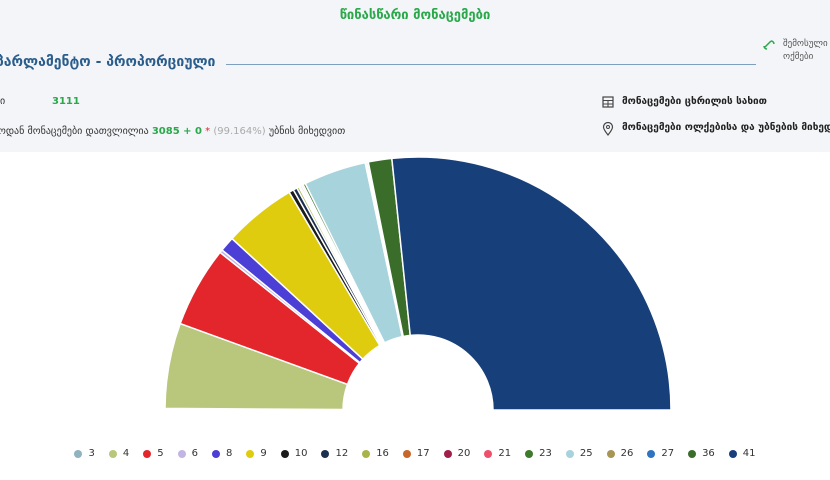 This screenshot has width=830, height=480. I want to click on pin-icon, so click(608, 129).